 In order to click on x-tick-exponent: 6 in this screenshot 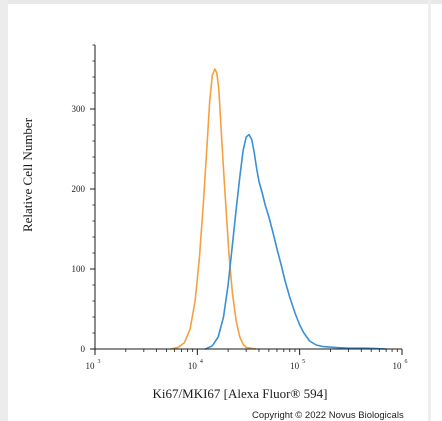, I will do `click(406, 362)`.